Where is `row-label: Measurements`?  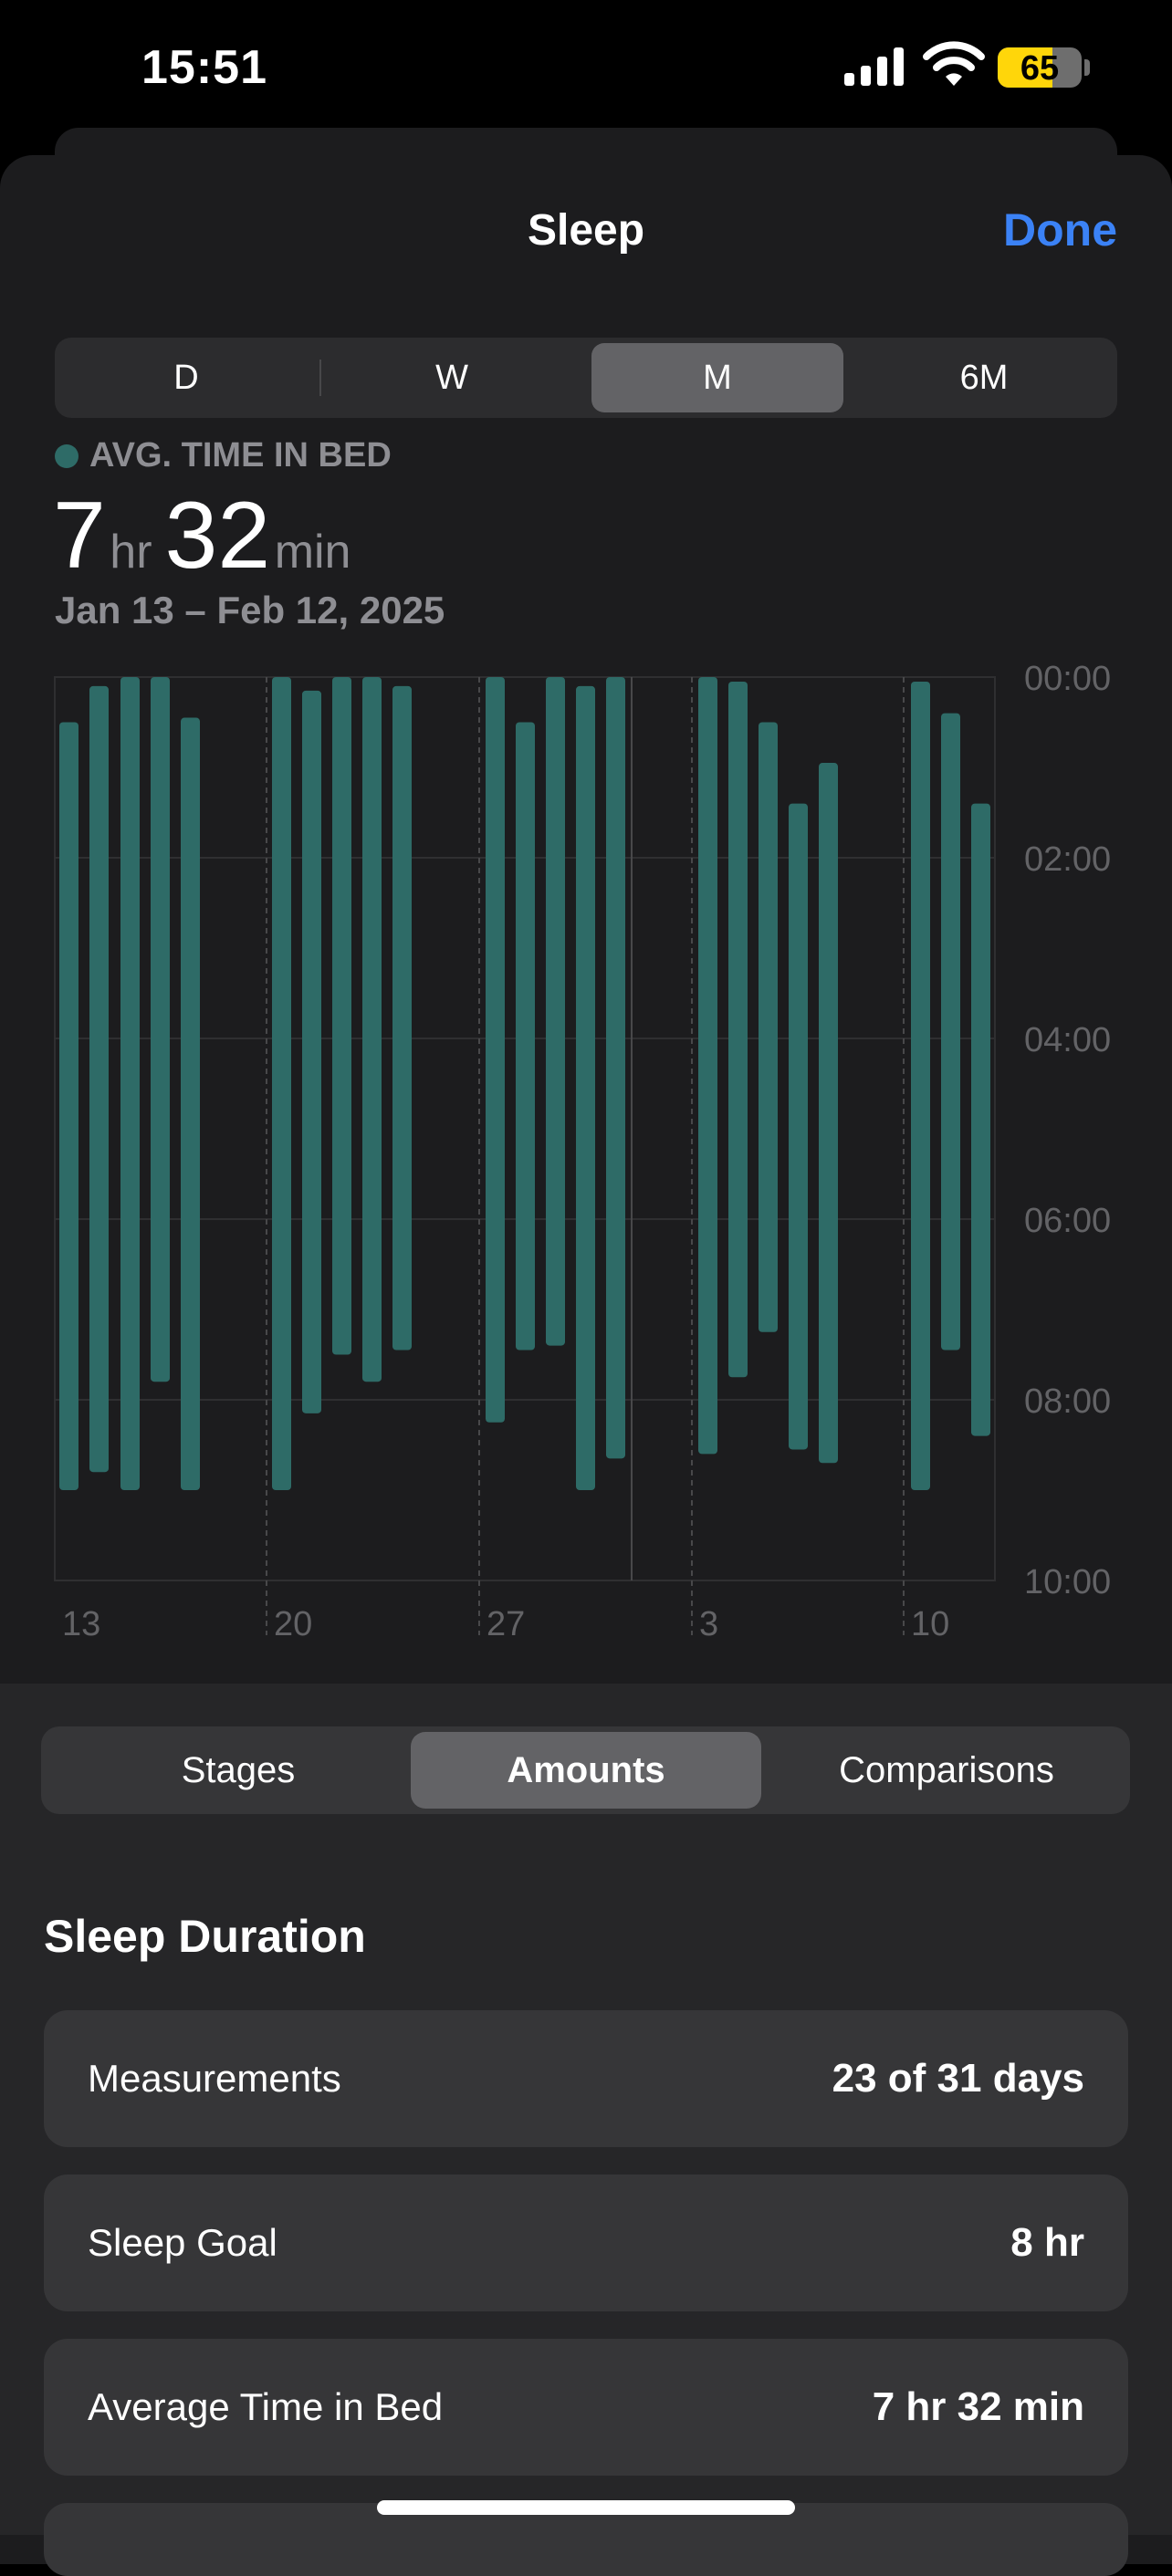 row-label: Measurements is located at coordinates (214, 2078).